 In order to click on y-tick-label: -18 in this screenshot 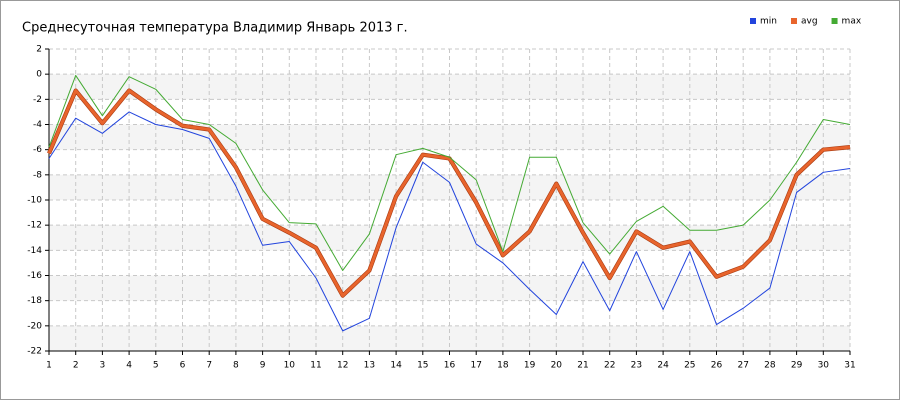, I will do `click(34, 301)`.